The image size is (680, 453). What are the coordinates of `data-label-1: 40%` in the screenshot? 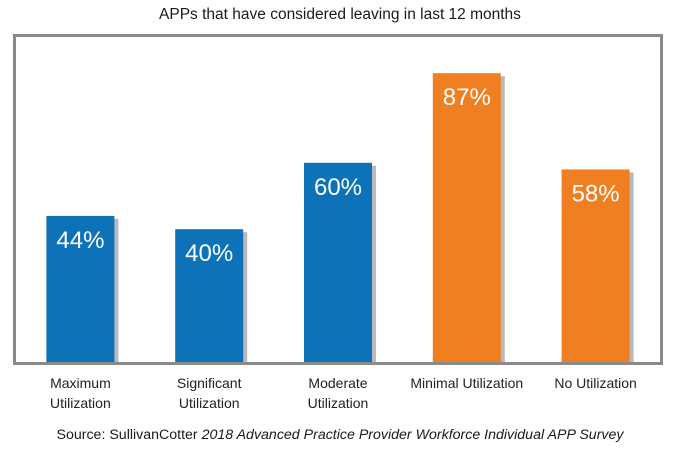 It's located at (209, 253).